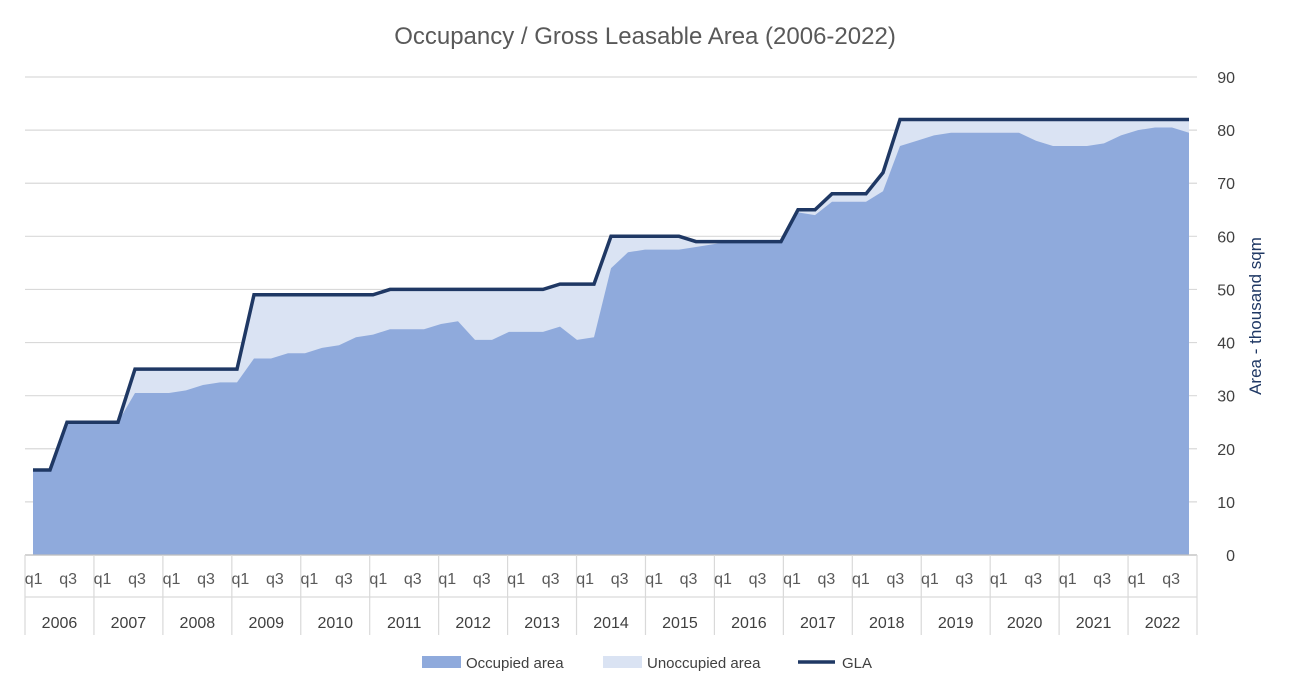  Describe the element at coordinates (818, 623) in the screenshot. I see `x-year-label: 2017` at that location.